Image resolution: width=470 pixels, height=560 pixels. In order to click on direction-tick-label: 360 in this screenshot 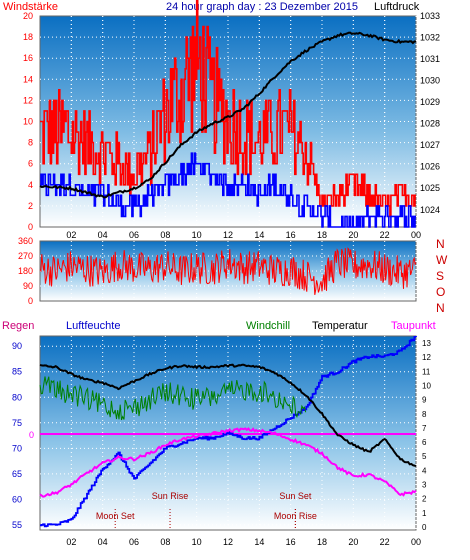, I will do `click(25, 241)`.